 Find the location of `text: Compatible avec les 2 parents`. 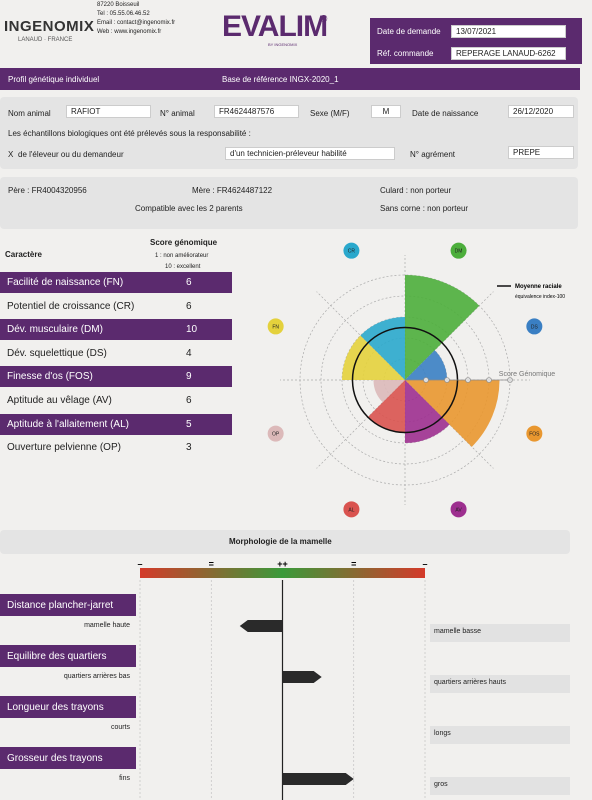

text: Compatible avec les 2 parents is located at coordinates (189, 208).